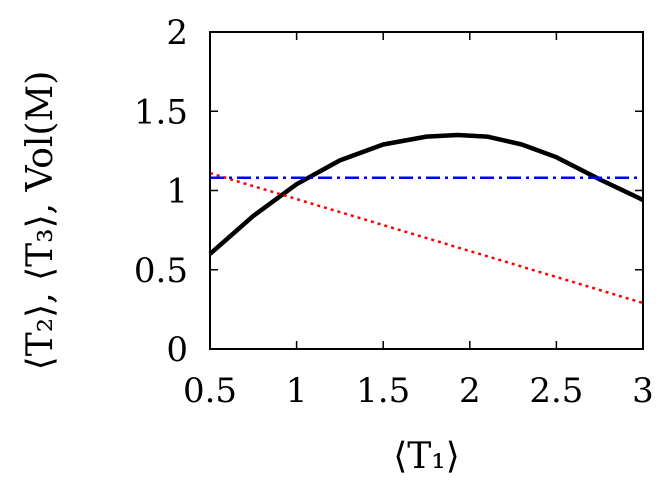 The height and width of the screenshot is (485, 664). What do you see at coordinates (40, 221) in the screenshot?
I see `y-axis-label: ⟨T₂⟩, ⟨T₃⟩, Vol(M)` at bounding box center [40, 221].